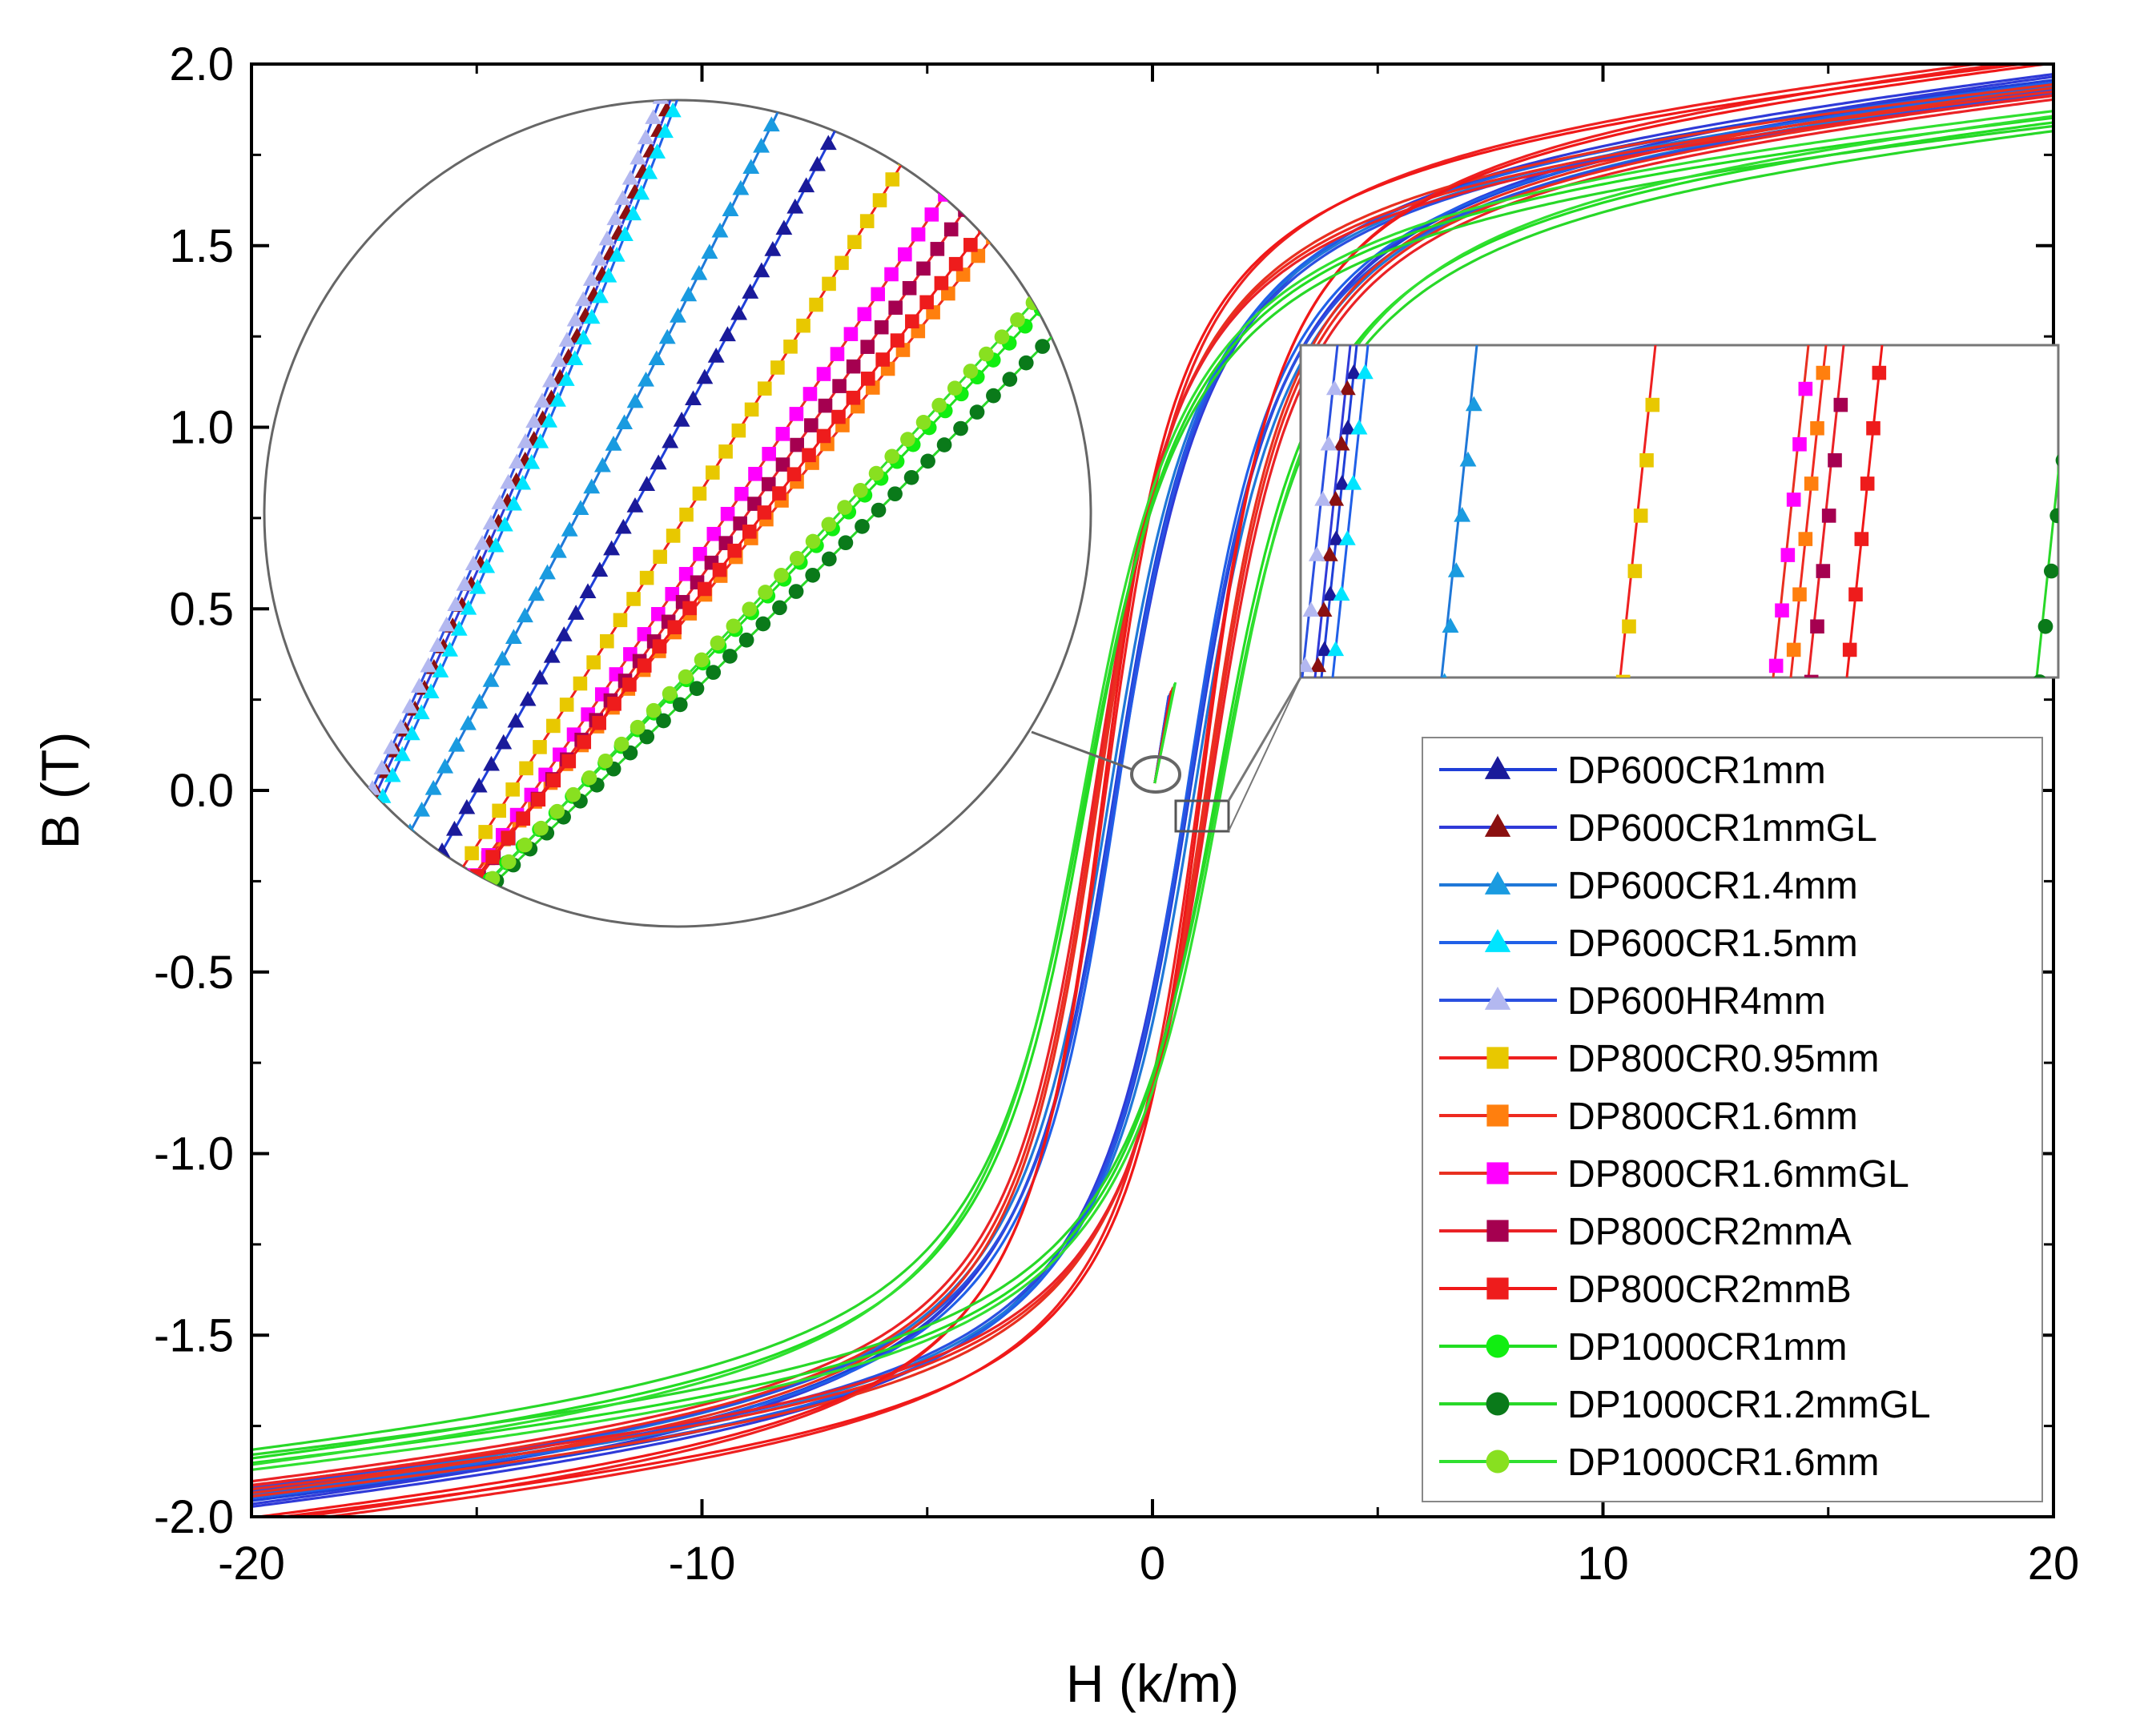  I want to click on zoom-series-line, so click(1339, 511).